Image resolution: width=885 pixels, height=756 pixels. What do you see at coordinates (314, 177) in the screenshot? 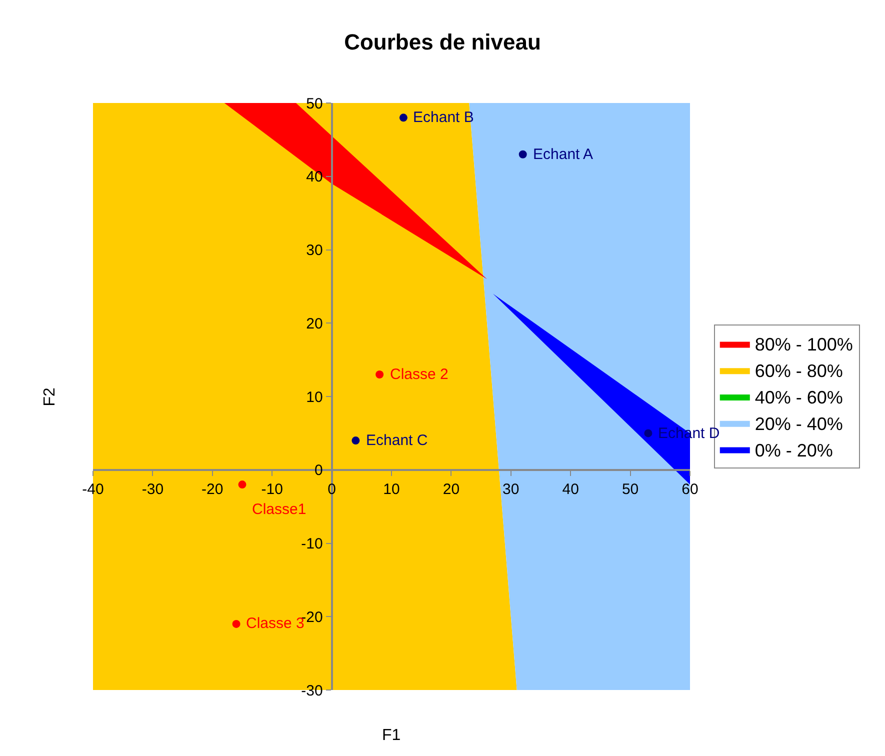
I see `y-tick-label: 40` at bounding box center [314, 177].